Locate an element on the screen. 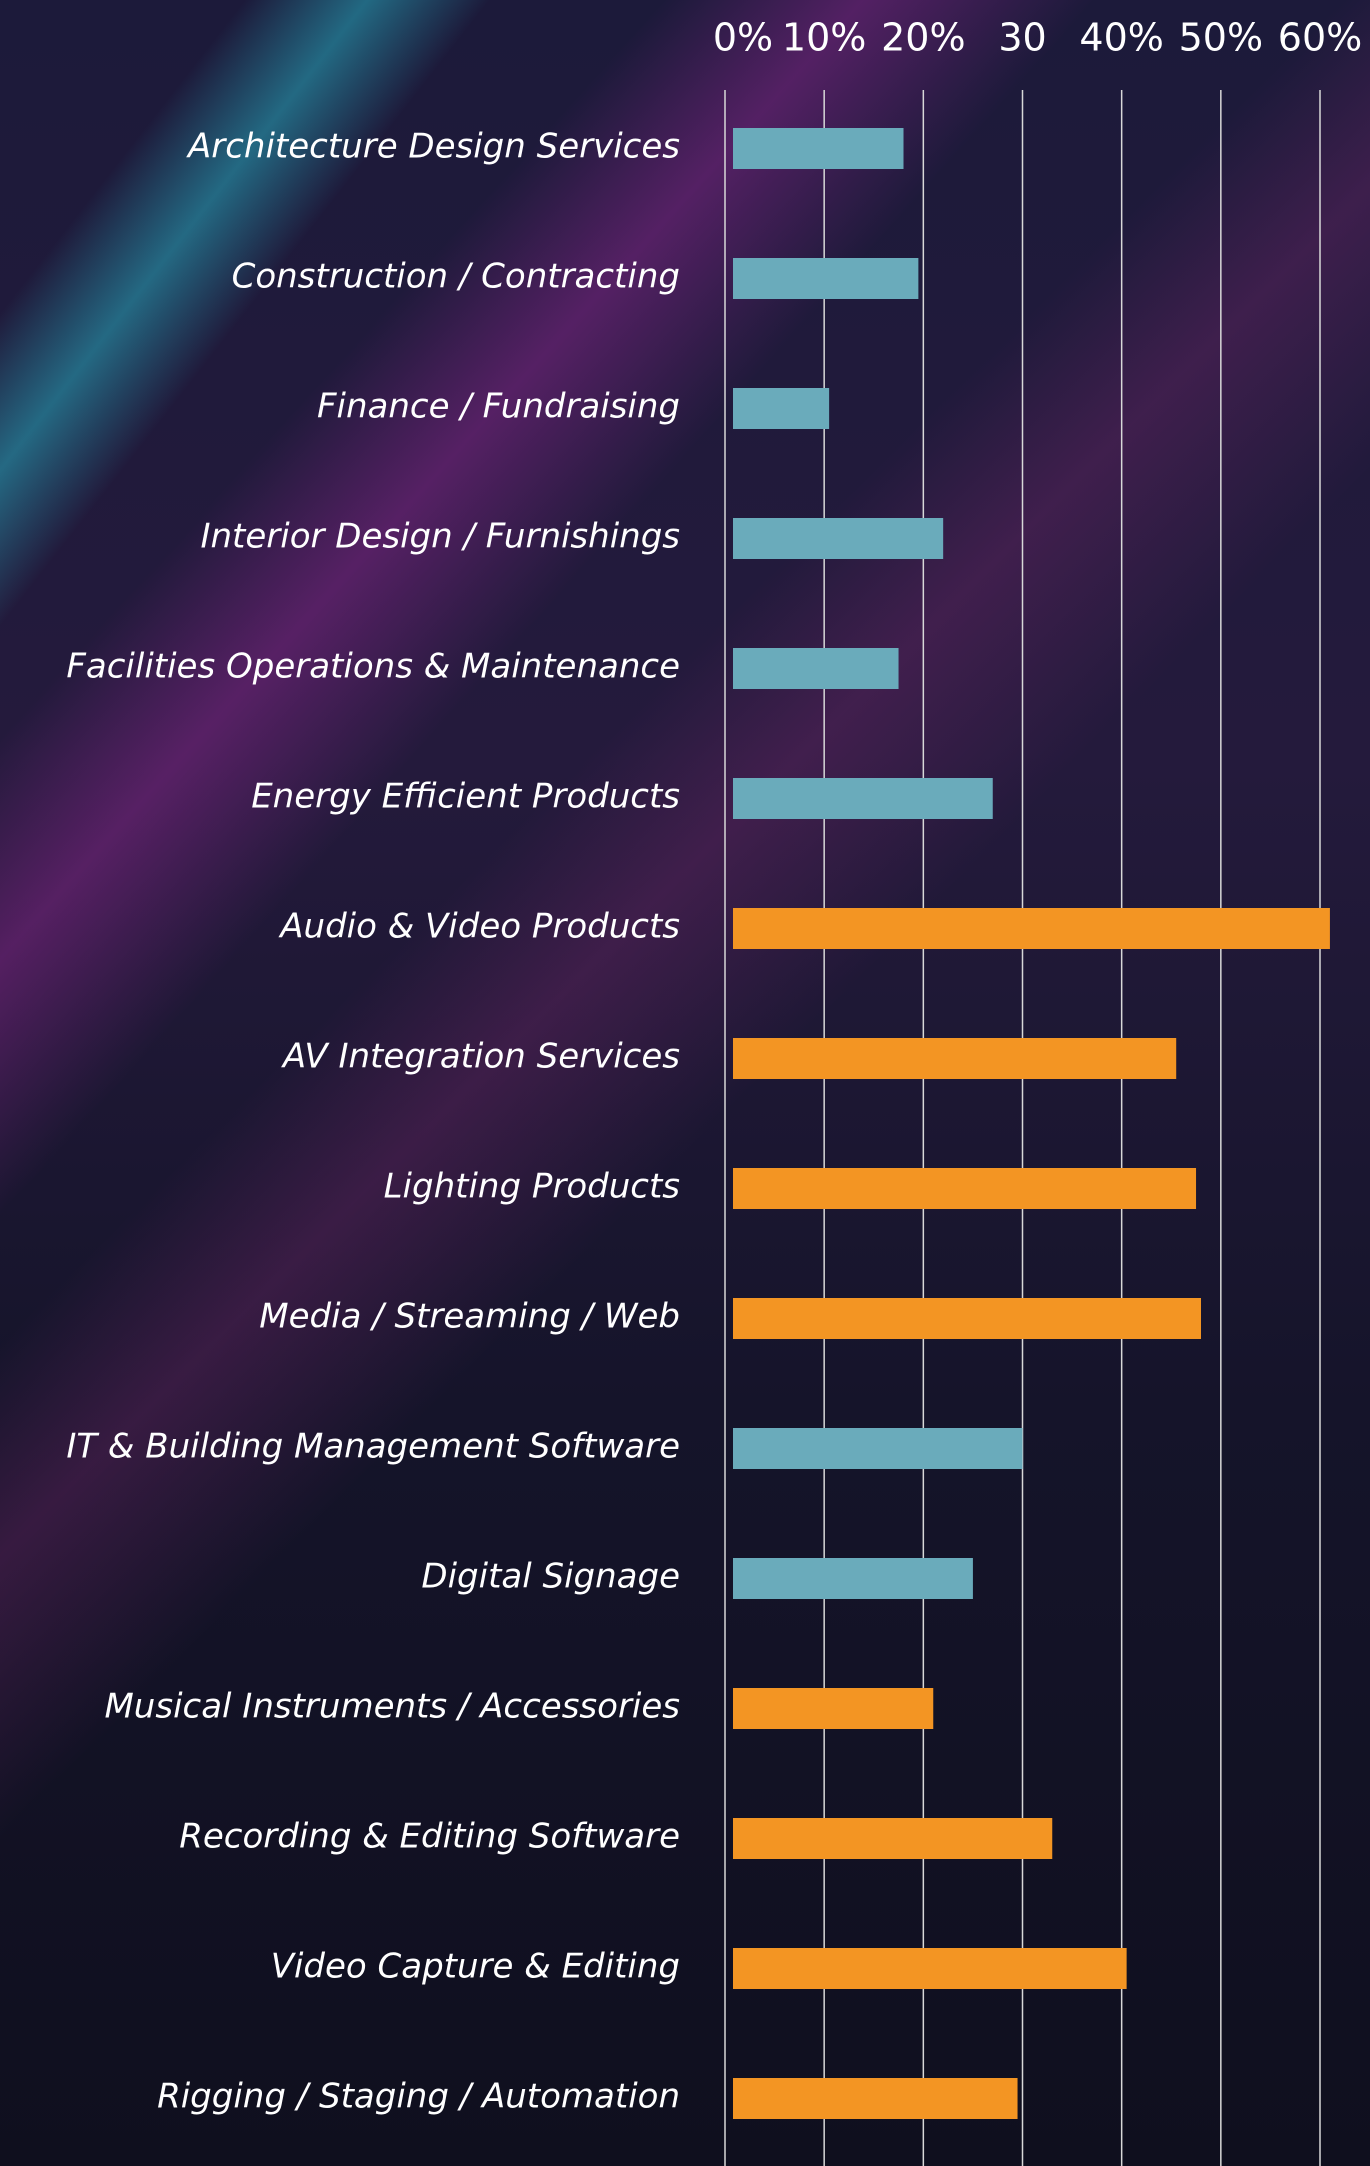  category-label: Musical Instruments / Accessories is located at coordinates (392, 1707).